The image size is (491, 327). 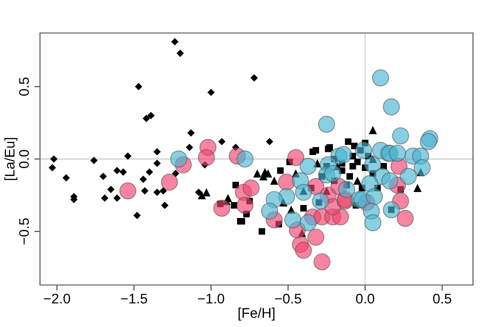 What do you see at coordinates (256, 314) in the screenshot?
I see `x-axis-title: [Fe/H]` at bounding box center [256, 314].